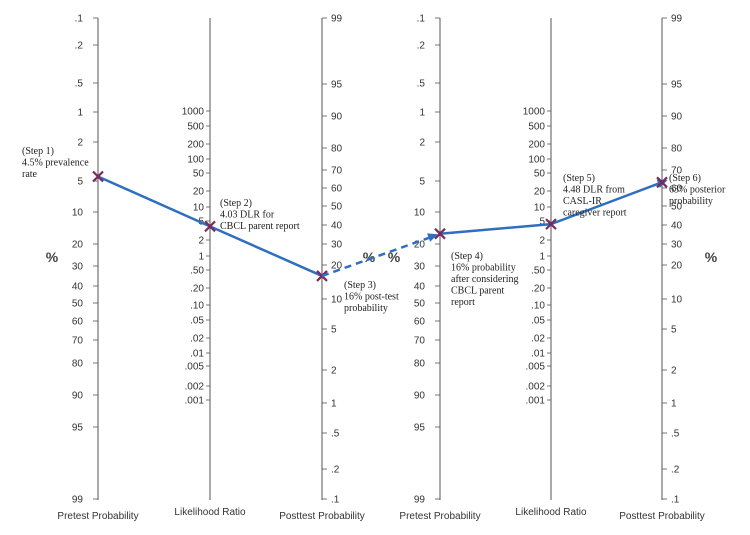 This screenshot has height=535, width=750. I want to click on step-annotation: (Step 2) 4.03 DLR for CBCL parent report, so click(260, 215).